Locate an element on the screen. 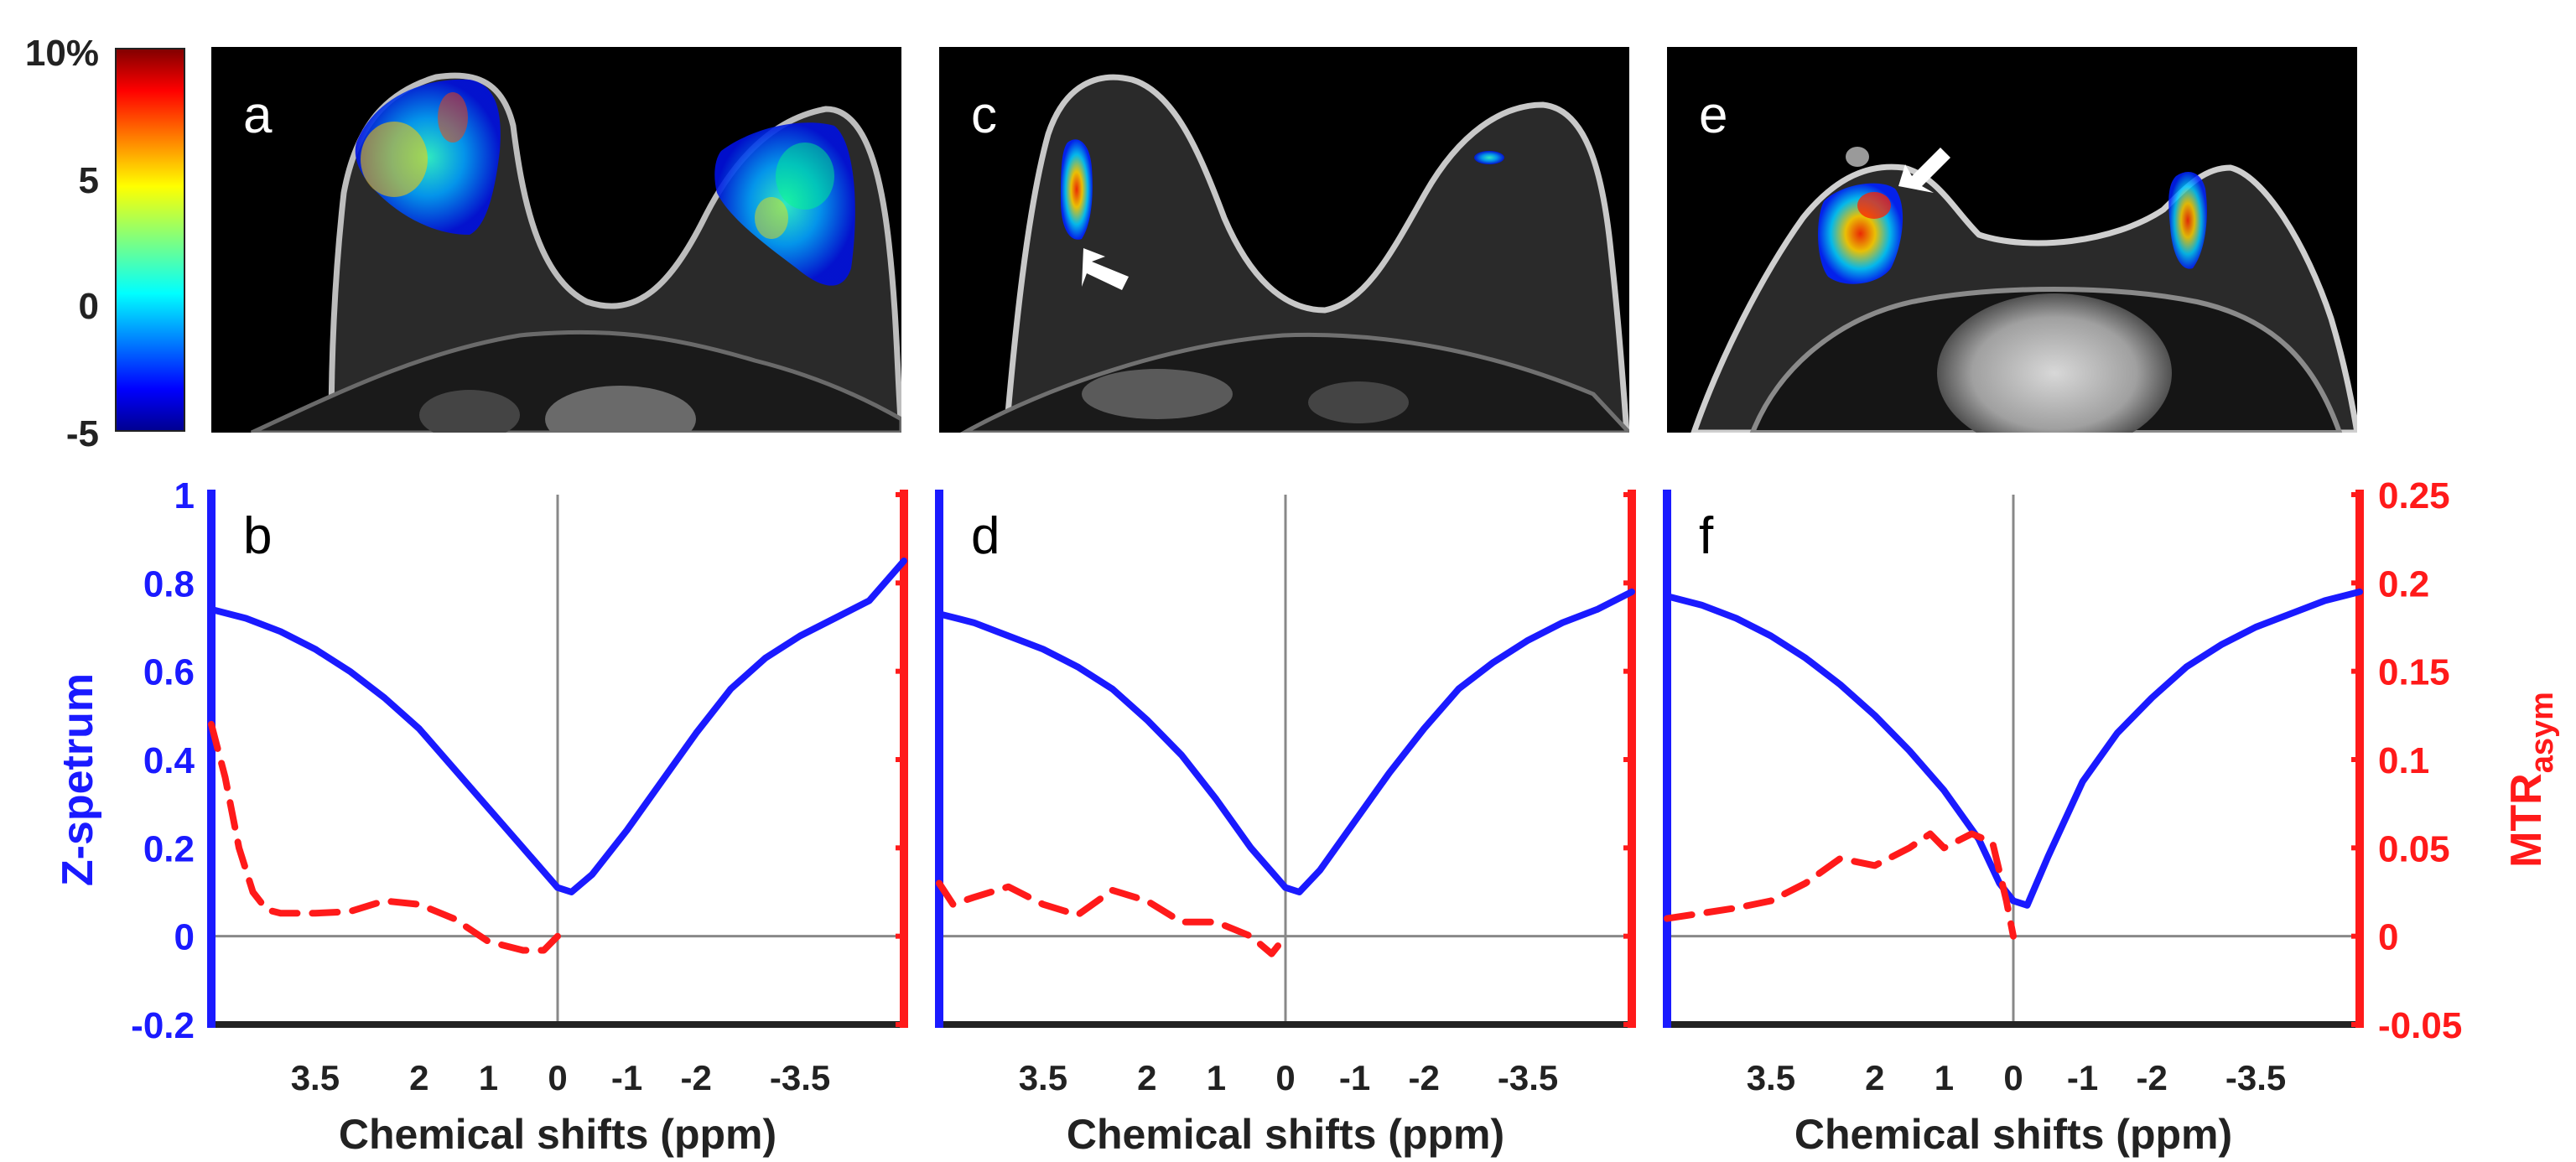 This screenshot has height=1162, width=2576. y-left-tick-label: -0.2 is located at coordinates (163, 1025).